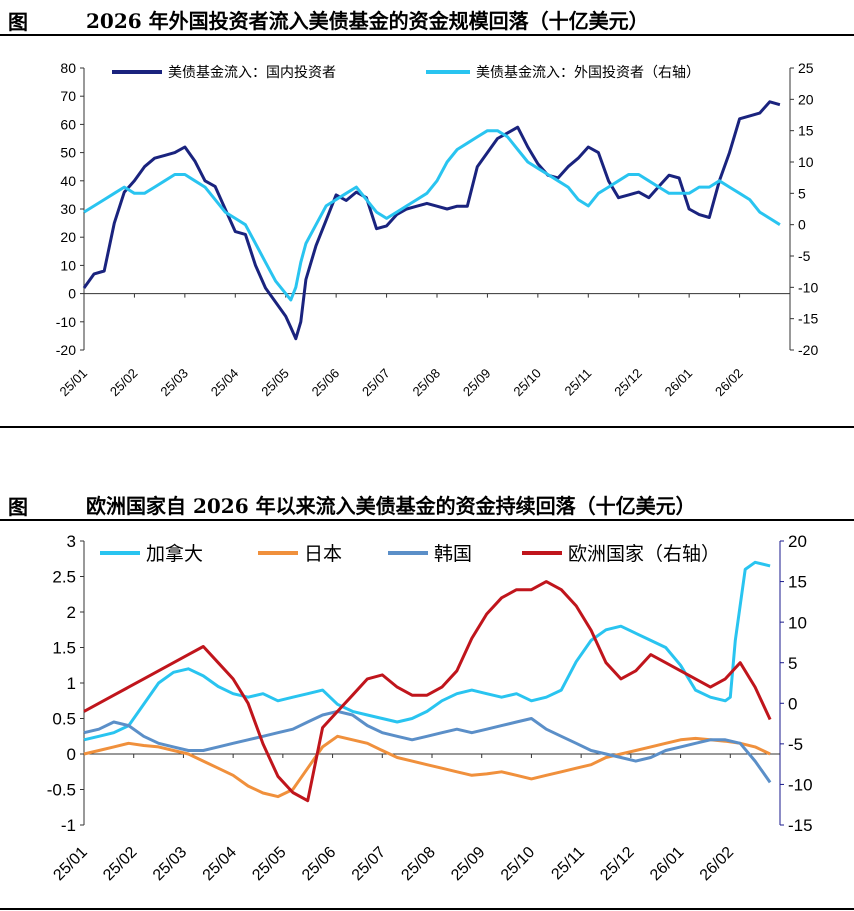  Describe the element at coordinates (367, 21) in the screenshot. I see `figure-1-title: 2026 年外国投资者流入美债基金的资金规模回落（十亿美元）` at that location.